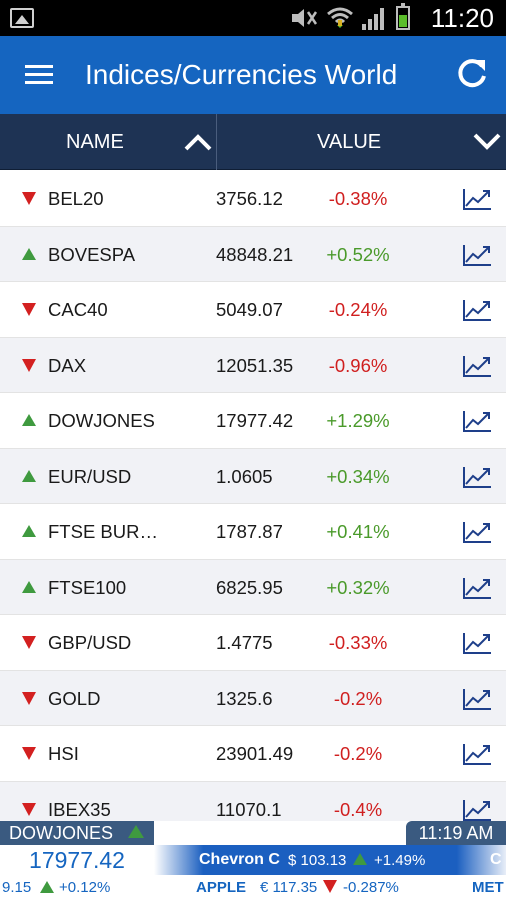  I want to click on list-item: DAX 12051.35 -0.96%, so click(253, 365).